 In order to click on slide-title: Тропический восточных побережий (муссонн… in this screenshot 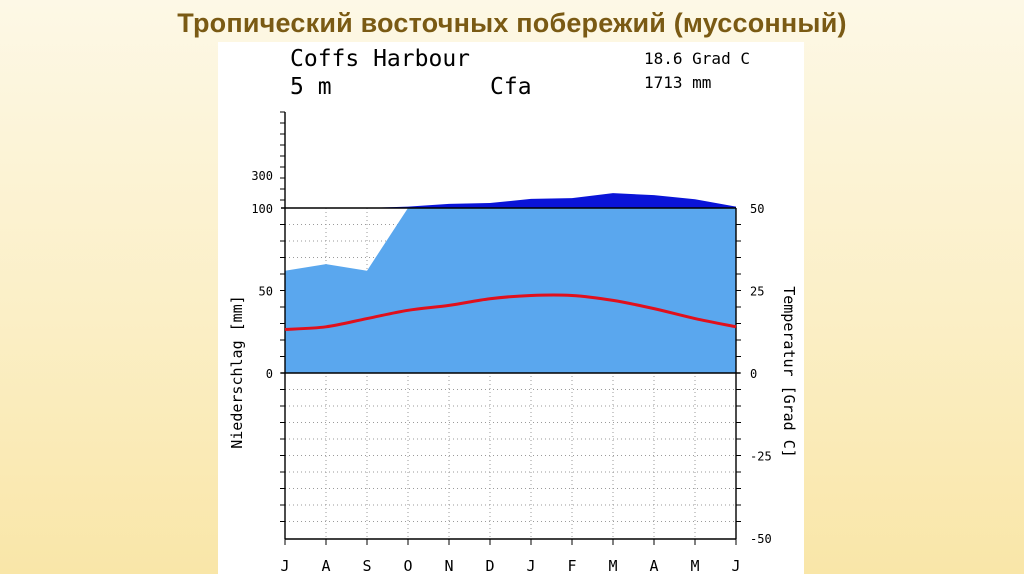, I will do `click(512, 23)`.